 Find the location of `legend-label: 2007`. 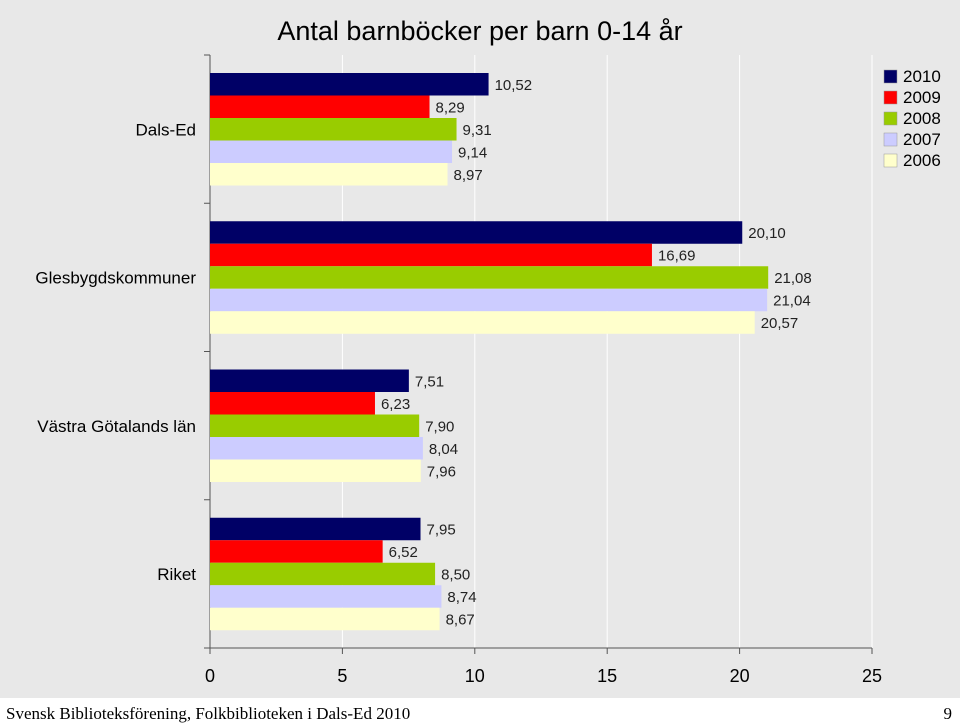

legend-label: 2007 is located at coordinates (922, 139).